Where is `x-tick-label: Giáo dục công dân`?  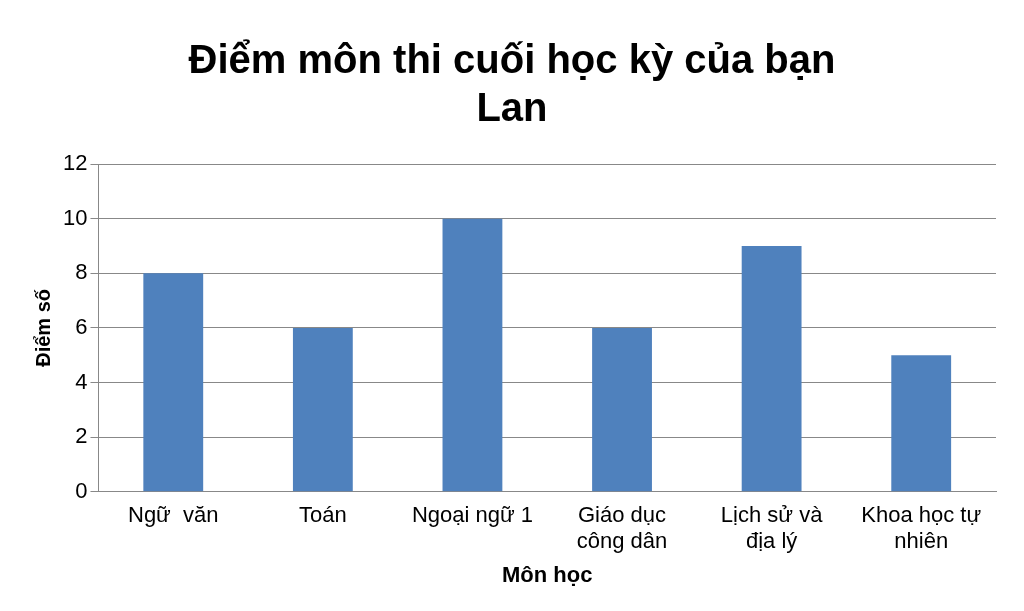 x-tick-label: Giáo dục công dân is located at coordinates (622, 528).